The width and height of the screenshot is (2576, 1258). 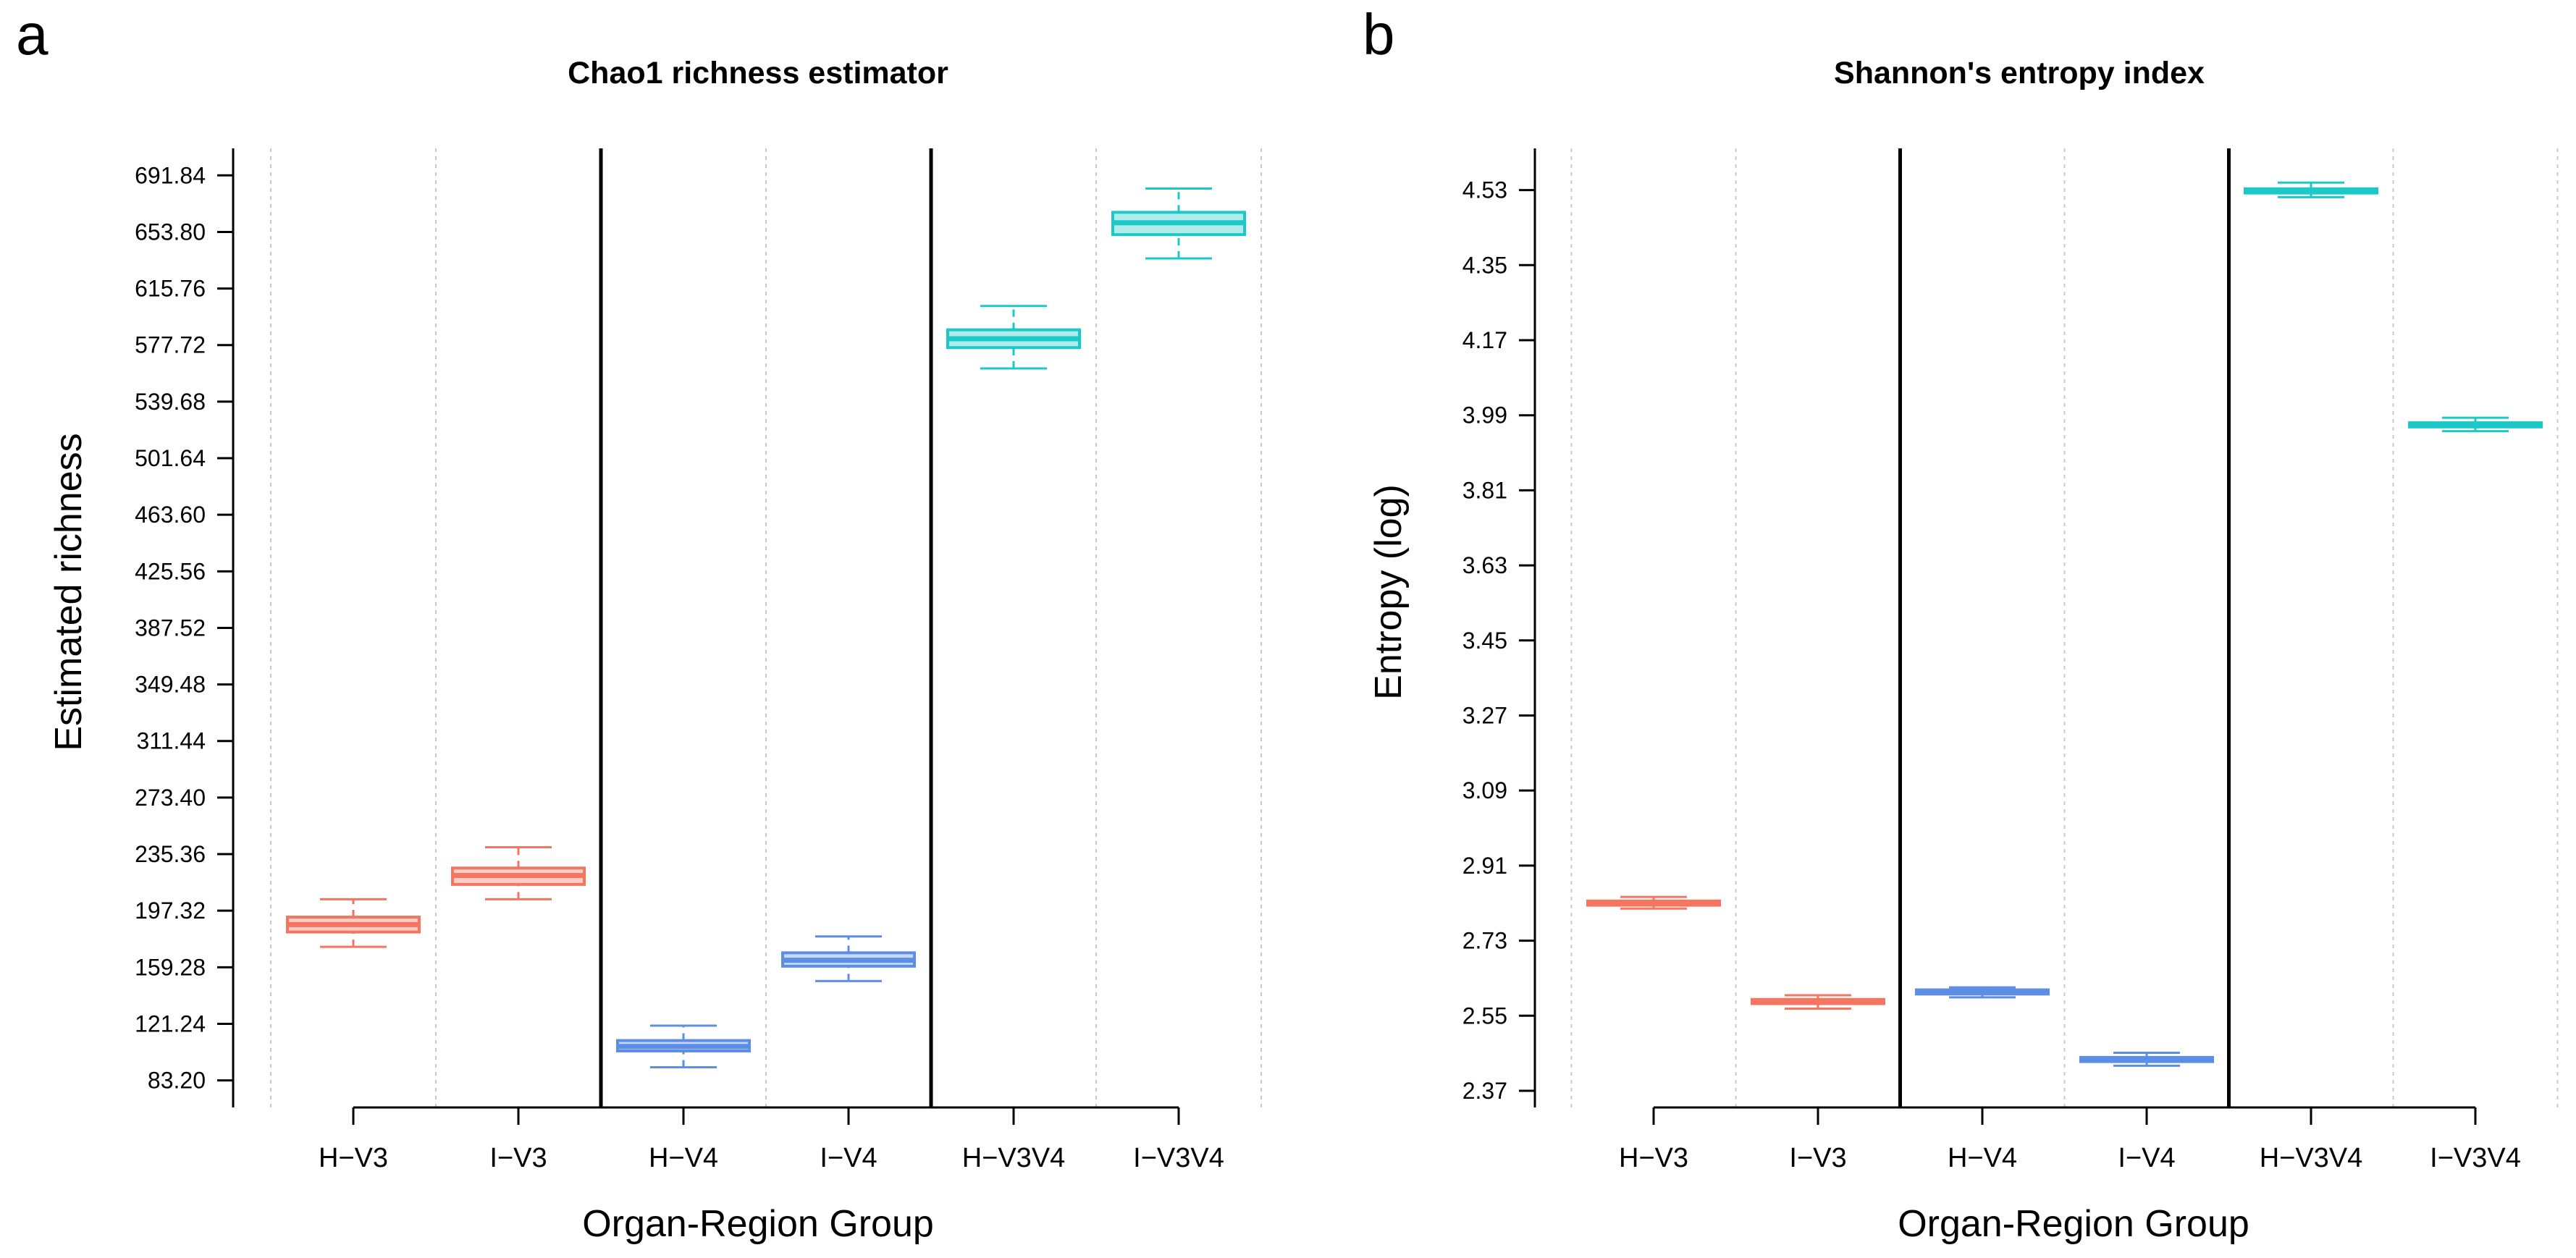 What do you see at coordinates (1379, 34) in the screenshot?
I see `panel-letter-b: b` at bounding box center [1379, 34].